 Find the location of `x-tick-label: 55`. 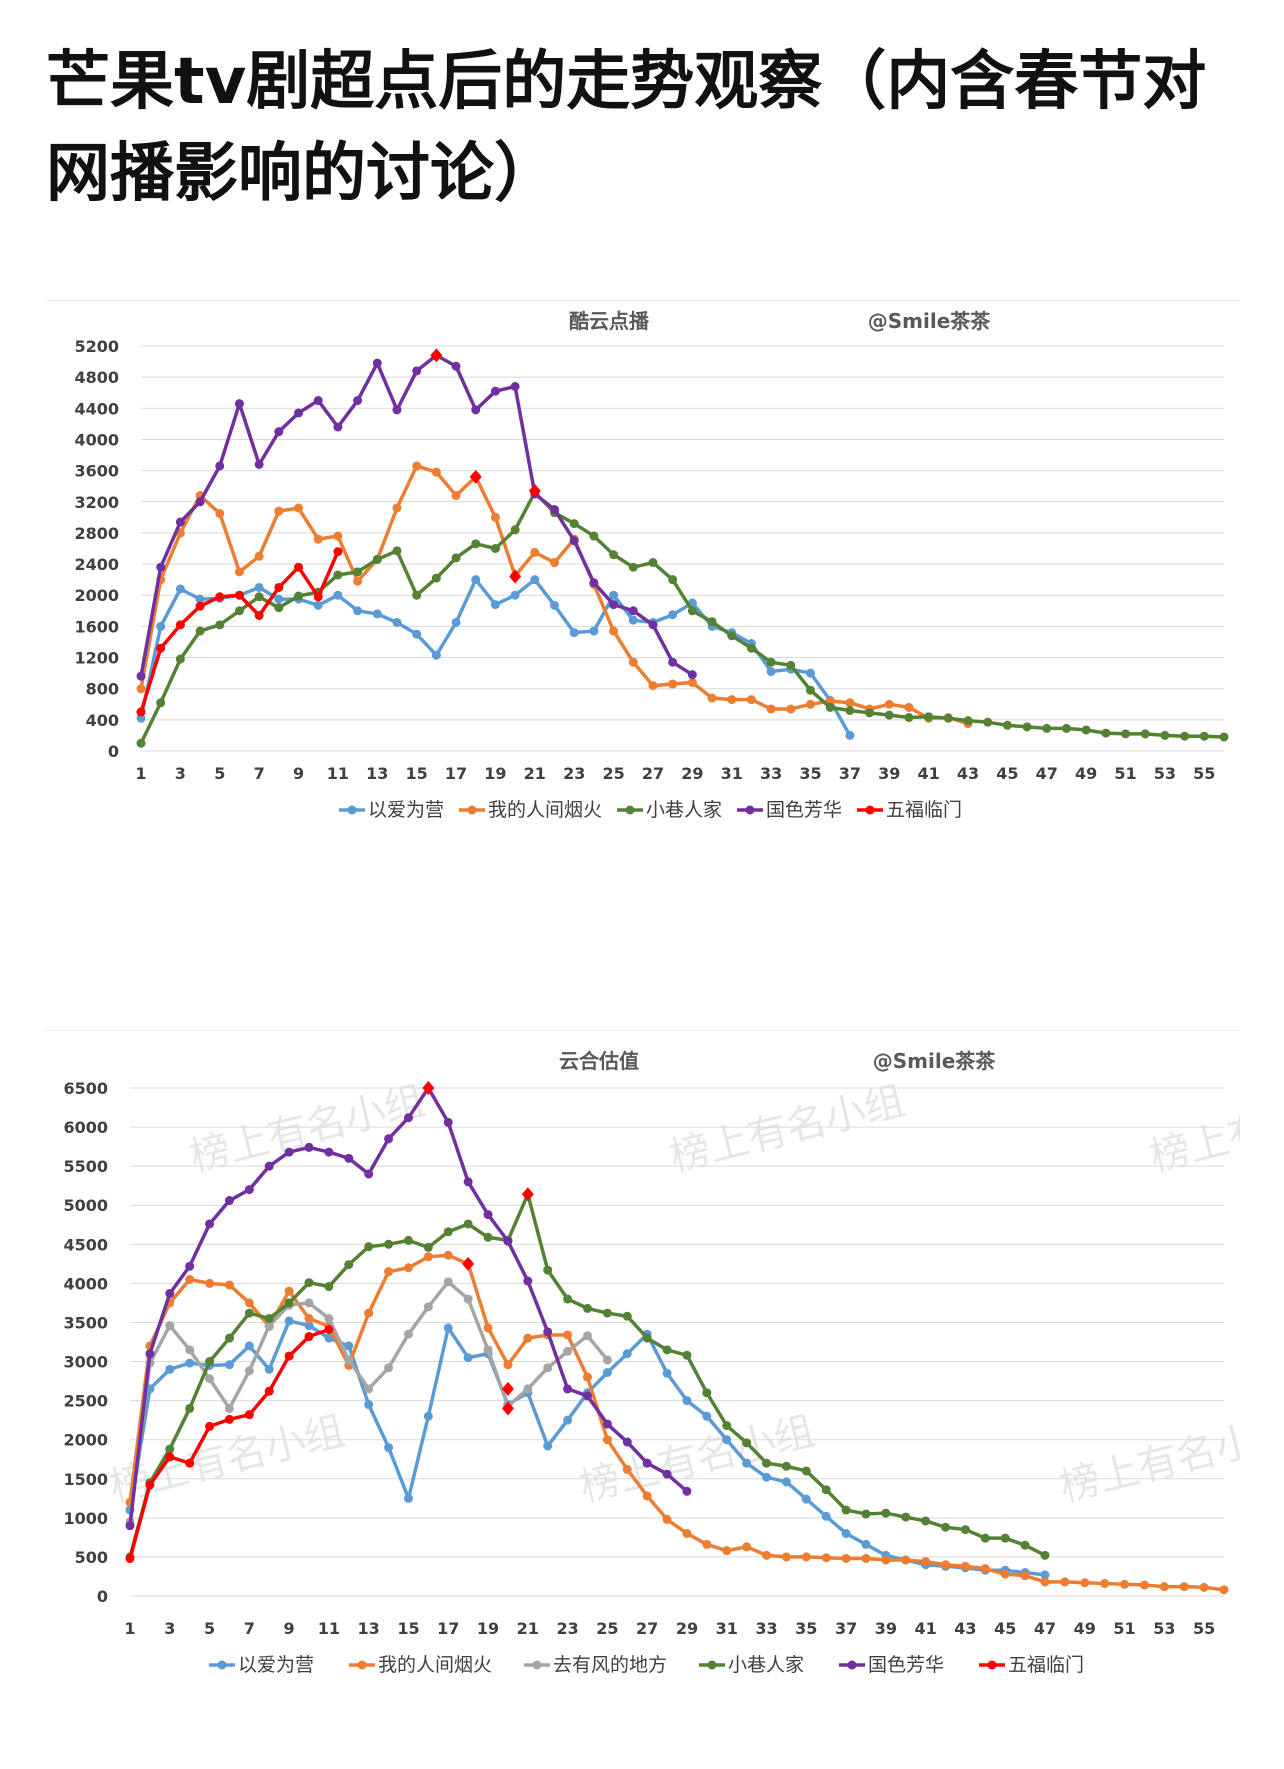

x-tick-label: 55 is located at coordinates (1204, 773).